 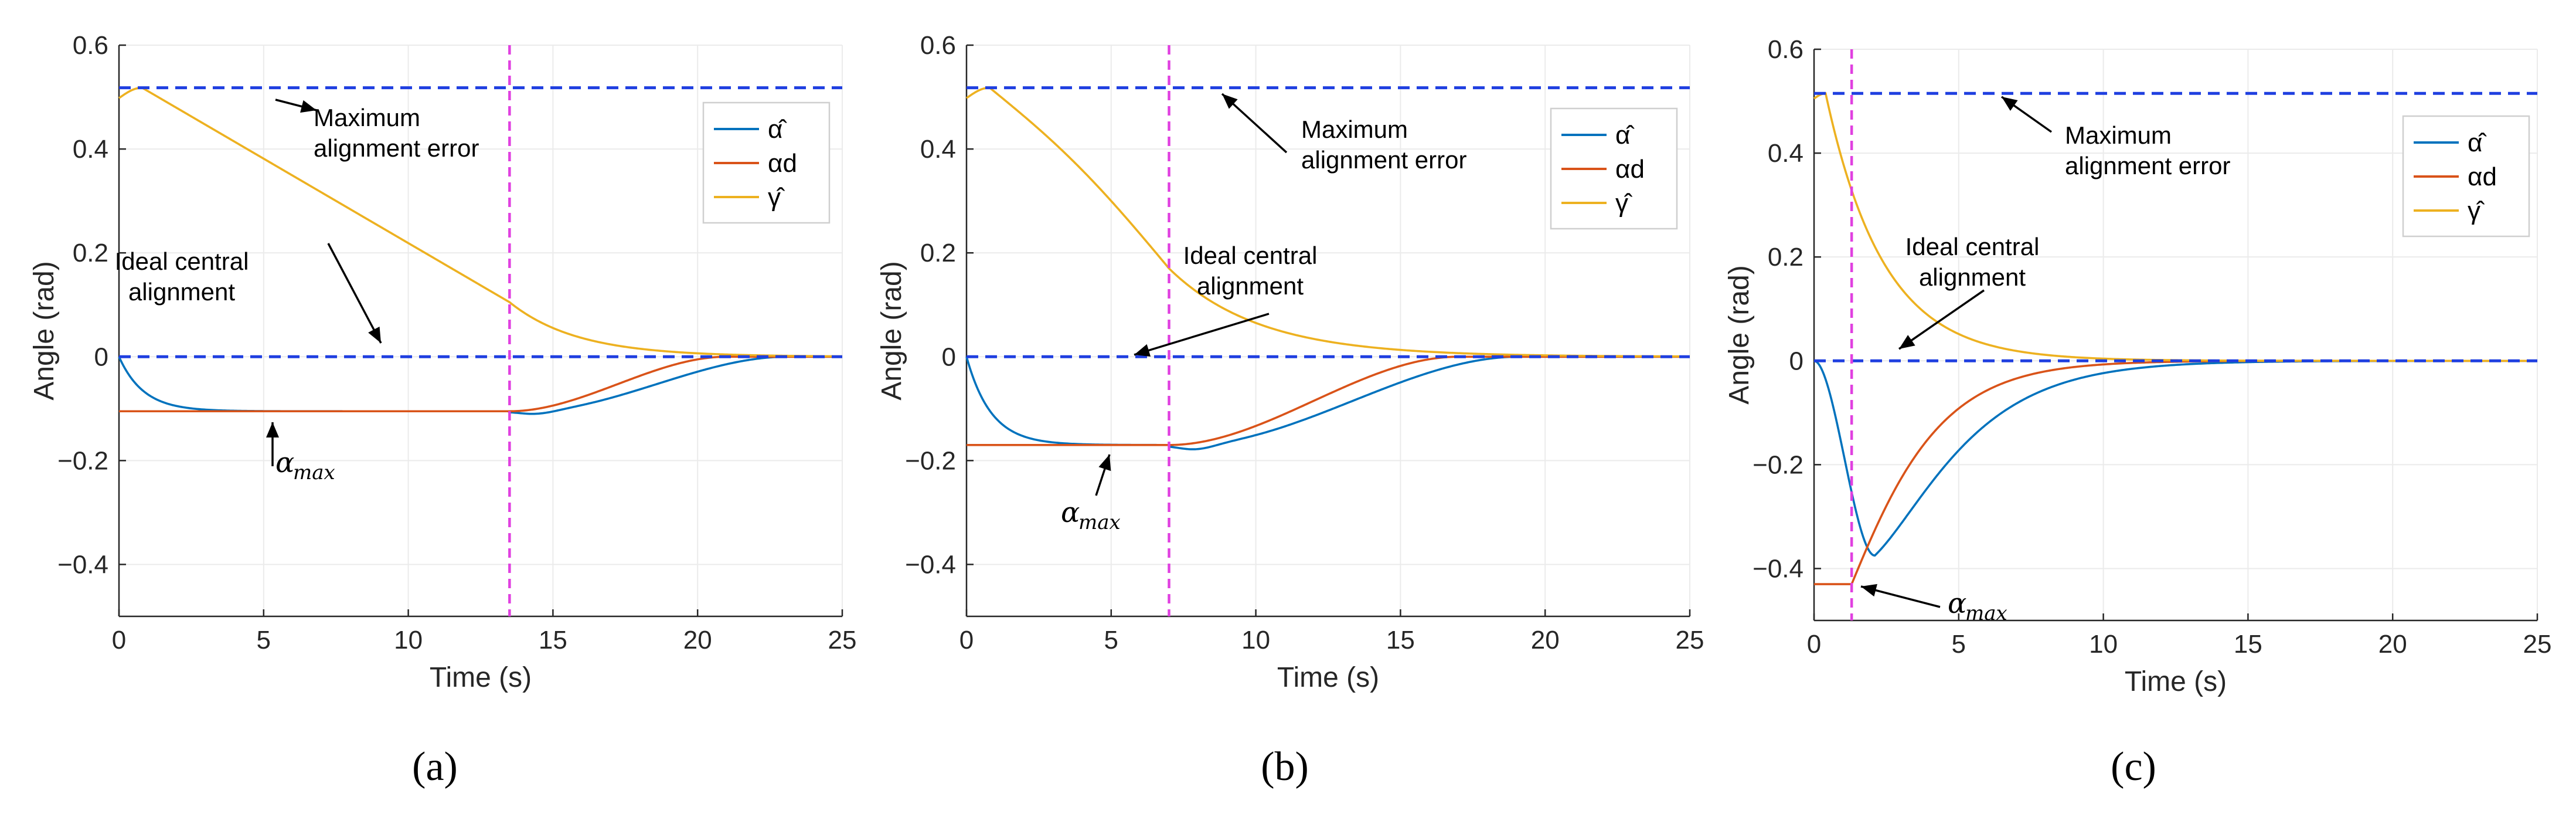 I want to click on panel-caption: (b), so click(x=1285, y=766).